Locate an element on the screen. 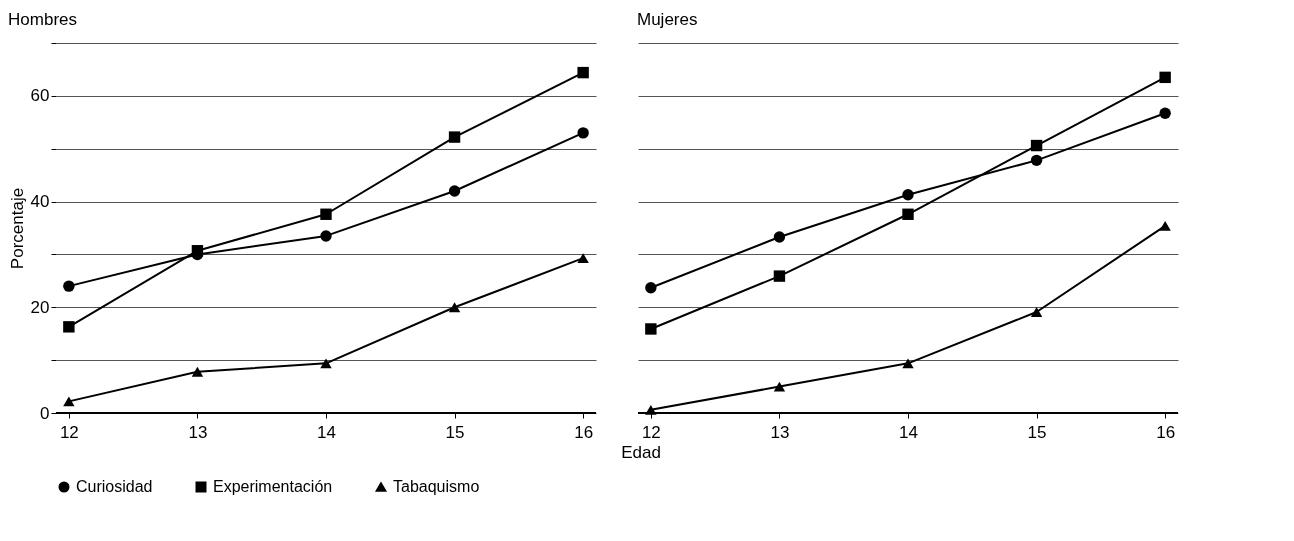 The width and height of the screenshot is (1294, 541). chart-title: Mujeres is located at coordinates (667, 19).